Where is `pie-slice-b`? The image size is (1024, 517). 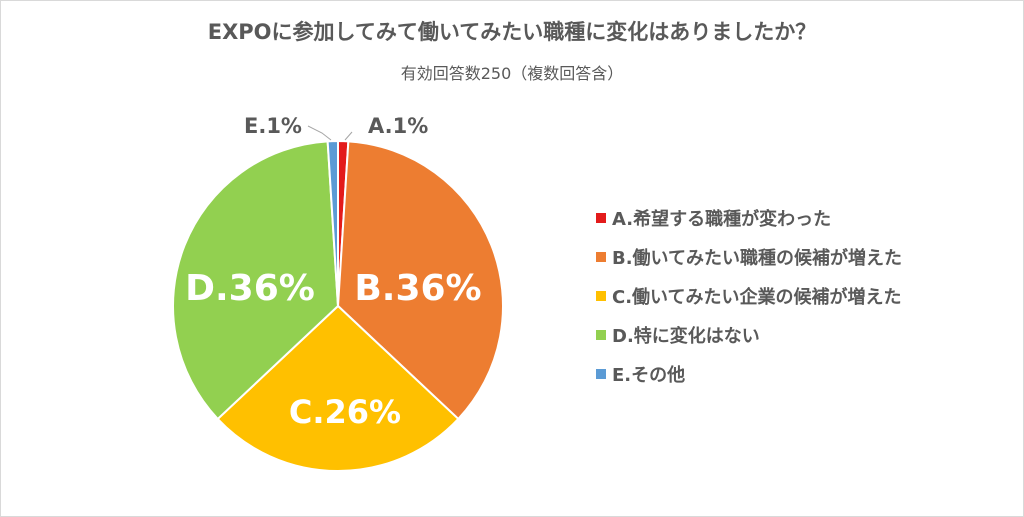
pie-slice-b is located at coordinates (420, 280).